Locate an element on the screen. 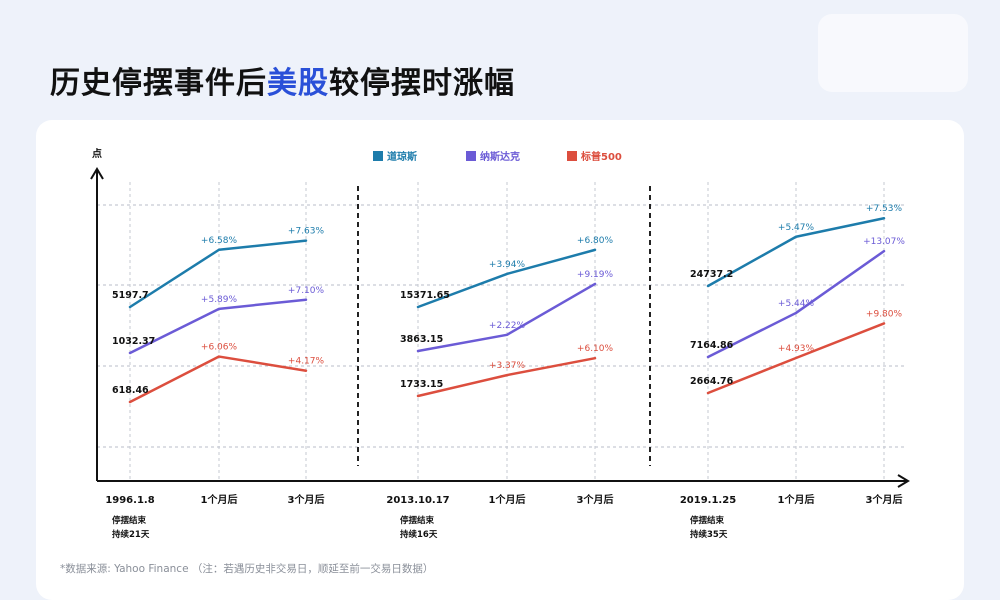 The width and height of the screenshot is (1000, 600). x-tick-label-panel-0-0: 1996.1.8 is located at coordinates (129, 500).